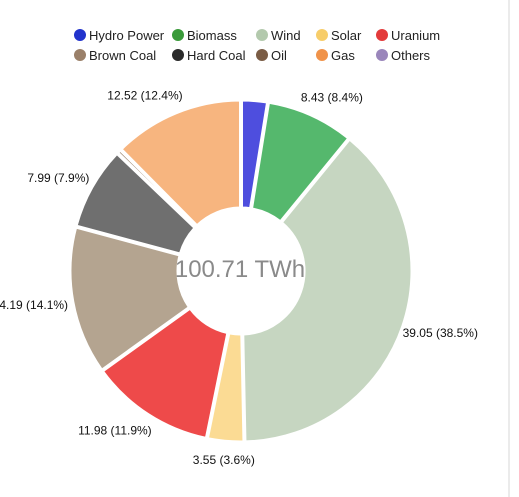  What do you see at coordinates (509, 248) in the screenshot?
I see `panel-edge` at bounding box center [509, 248].